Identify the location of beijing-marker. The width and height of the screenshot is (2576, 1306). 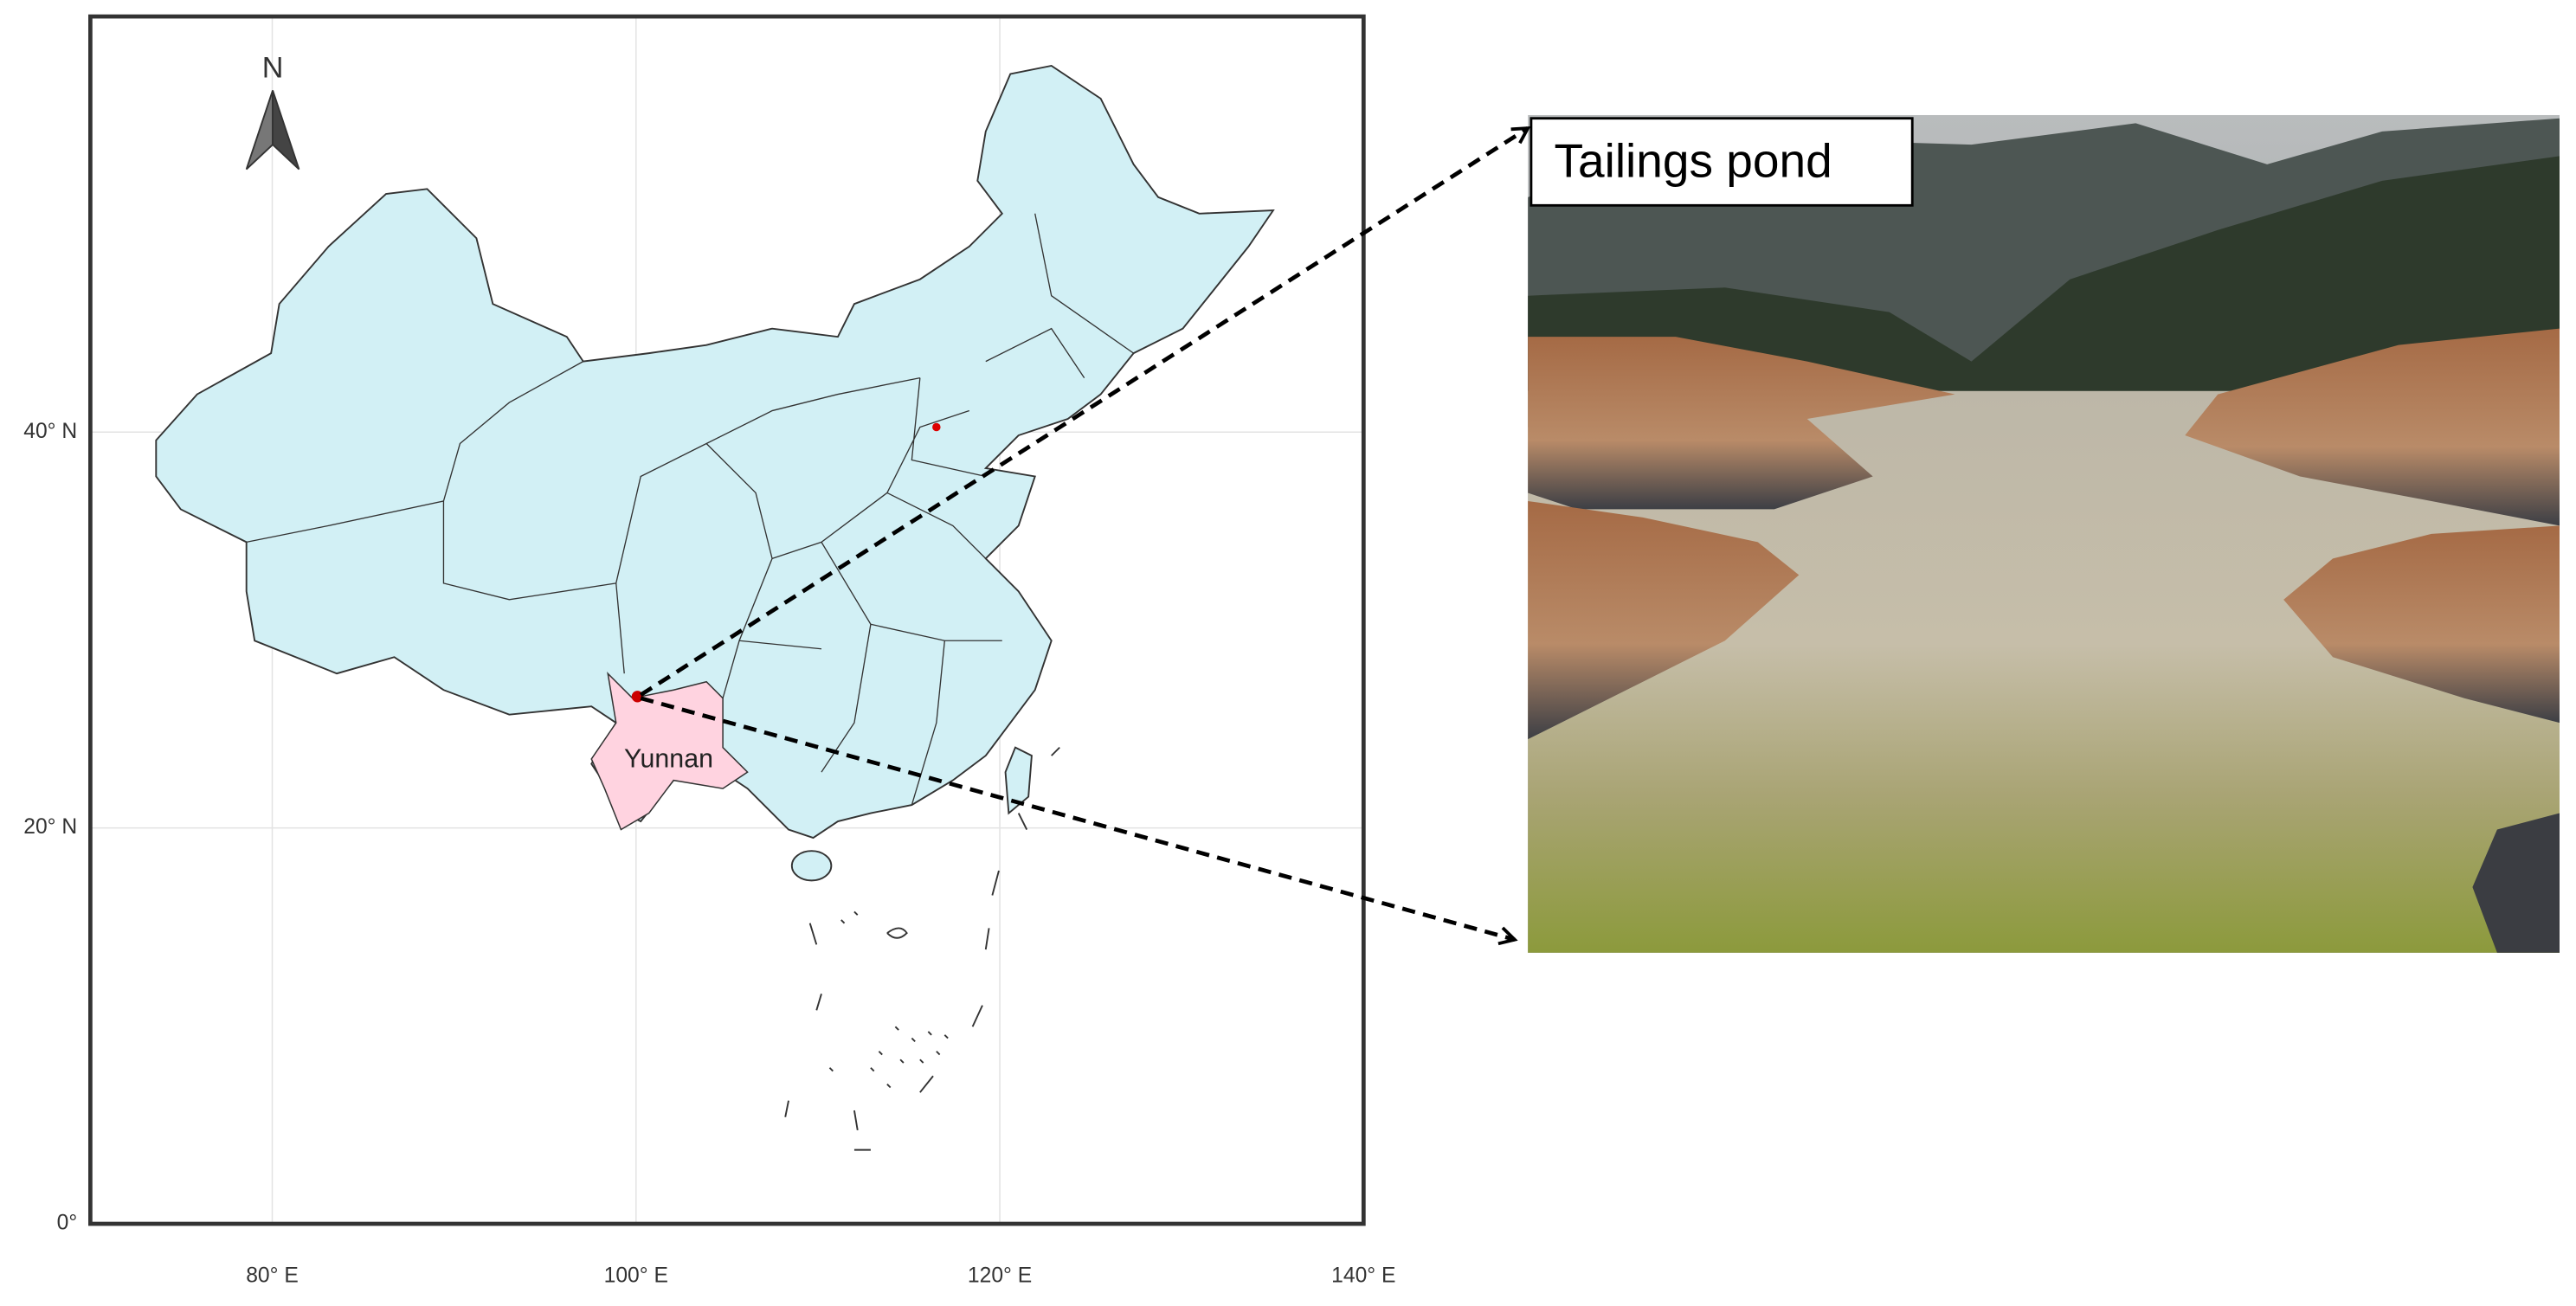
(936, 427).